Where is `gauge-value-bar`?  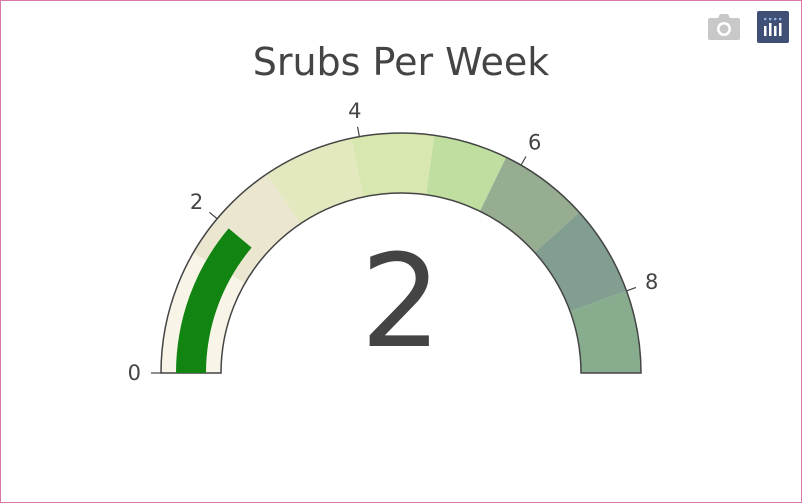
gauge-value-bar is located at coordinates (214, 300).